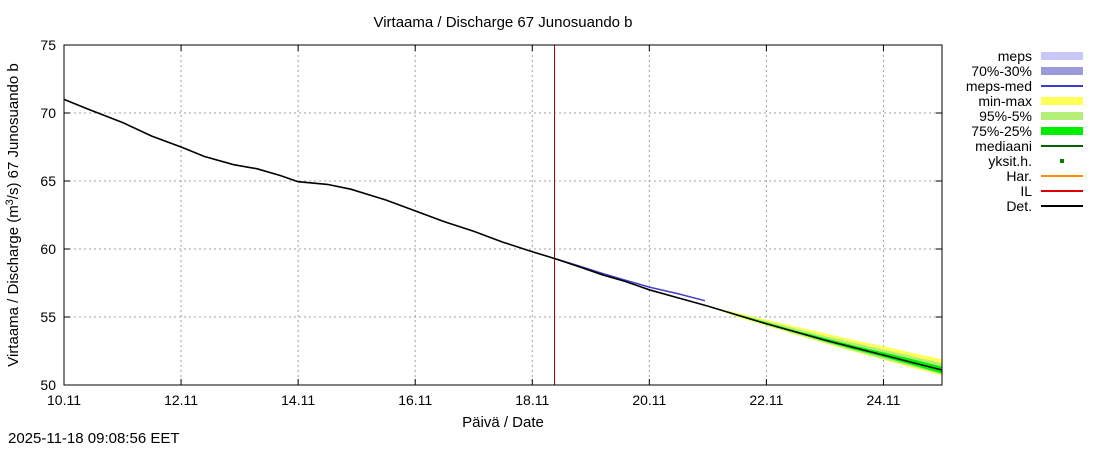 This screenshot has height=450, width=1100. I want to click on chart-title: Virtaama / Discharge 67 Junosuando b, so click(502, 22).